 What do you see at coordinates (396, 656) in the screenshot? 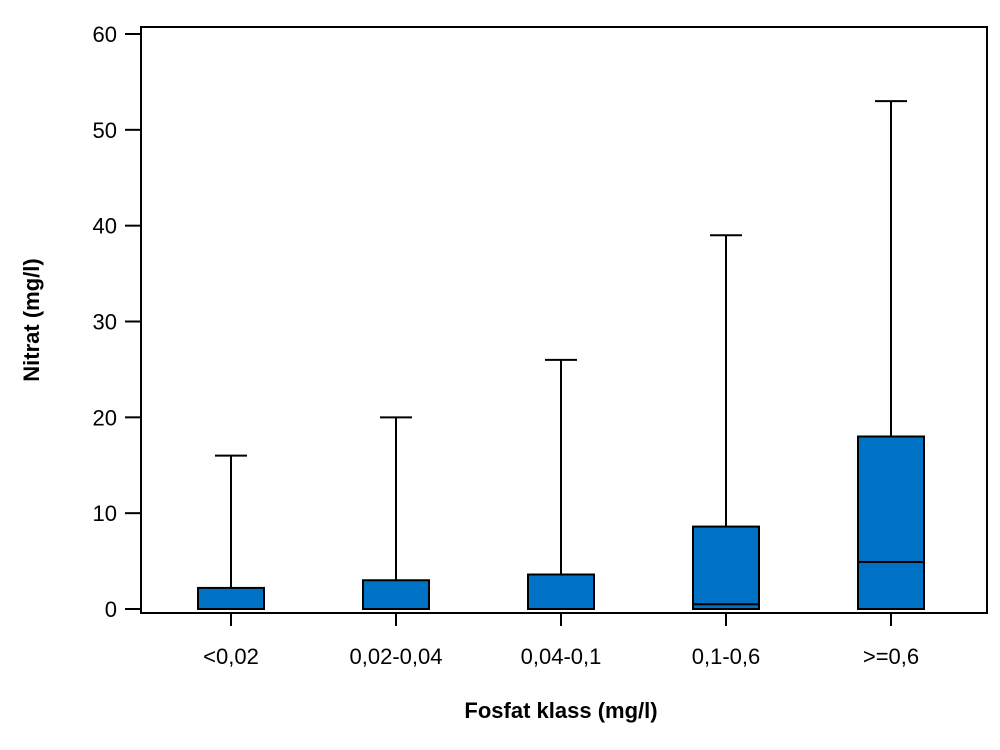
I see `x-tick-label: 0,02-0,04` at bounding box center [396, 656].